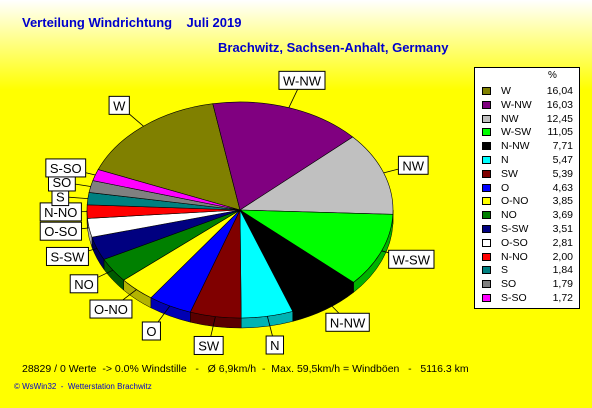  What do you see at coordinates (527, 271) in the screenshot?
I see `legend-item-s: S 1,84` at bounding box center [527, 271].